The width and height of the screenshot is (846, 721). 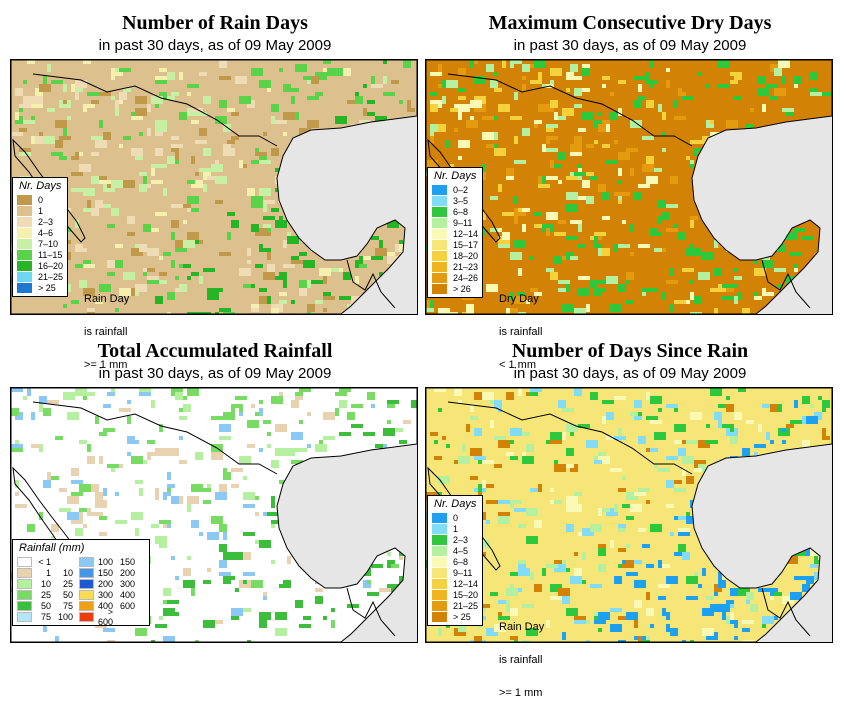 I want to click on legend-low: 50, so click(x=45, y=605).